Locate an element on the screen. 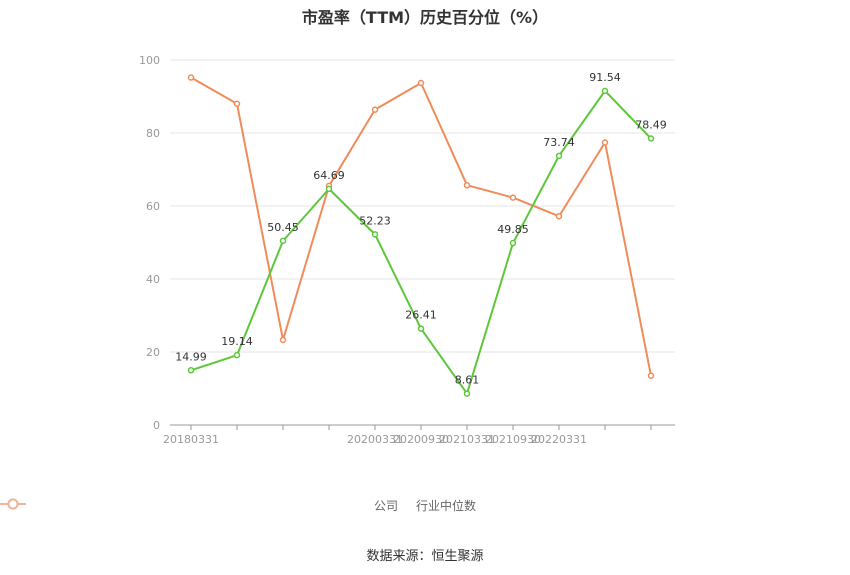 The width and height of the screenshot is (850, 575). legend-item-company: 公司 is located at coordinates (199, 505).